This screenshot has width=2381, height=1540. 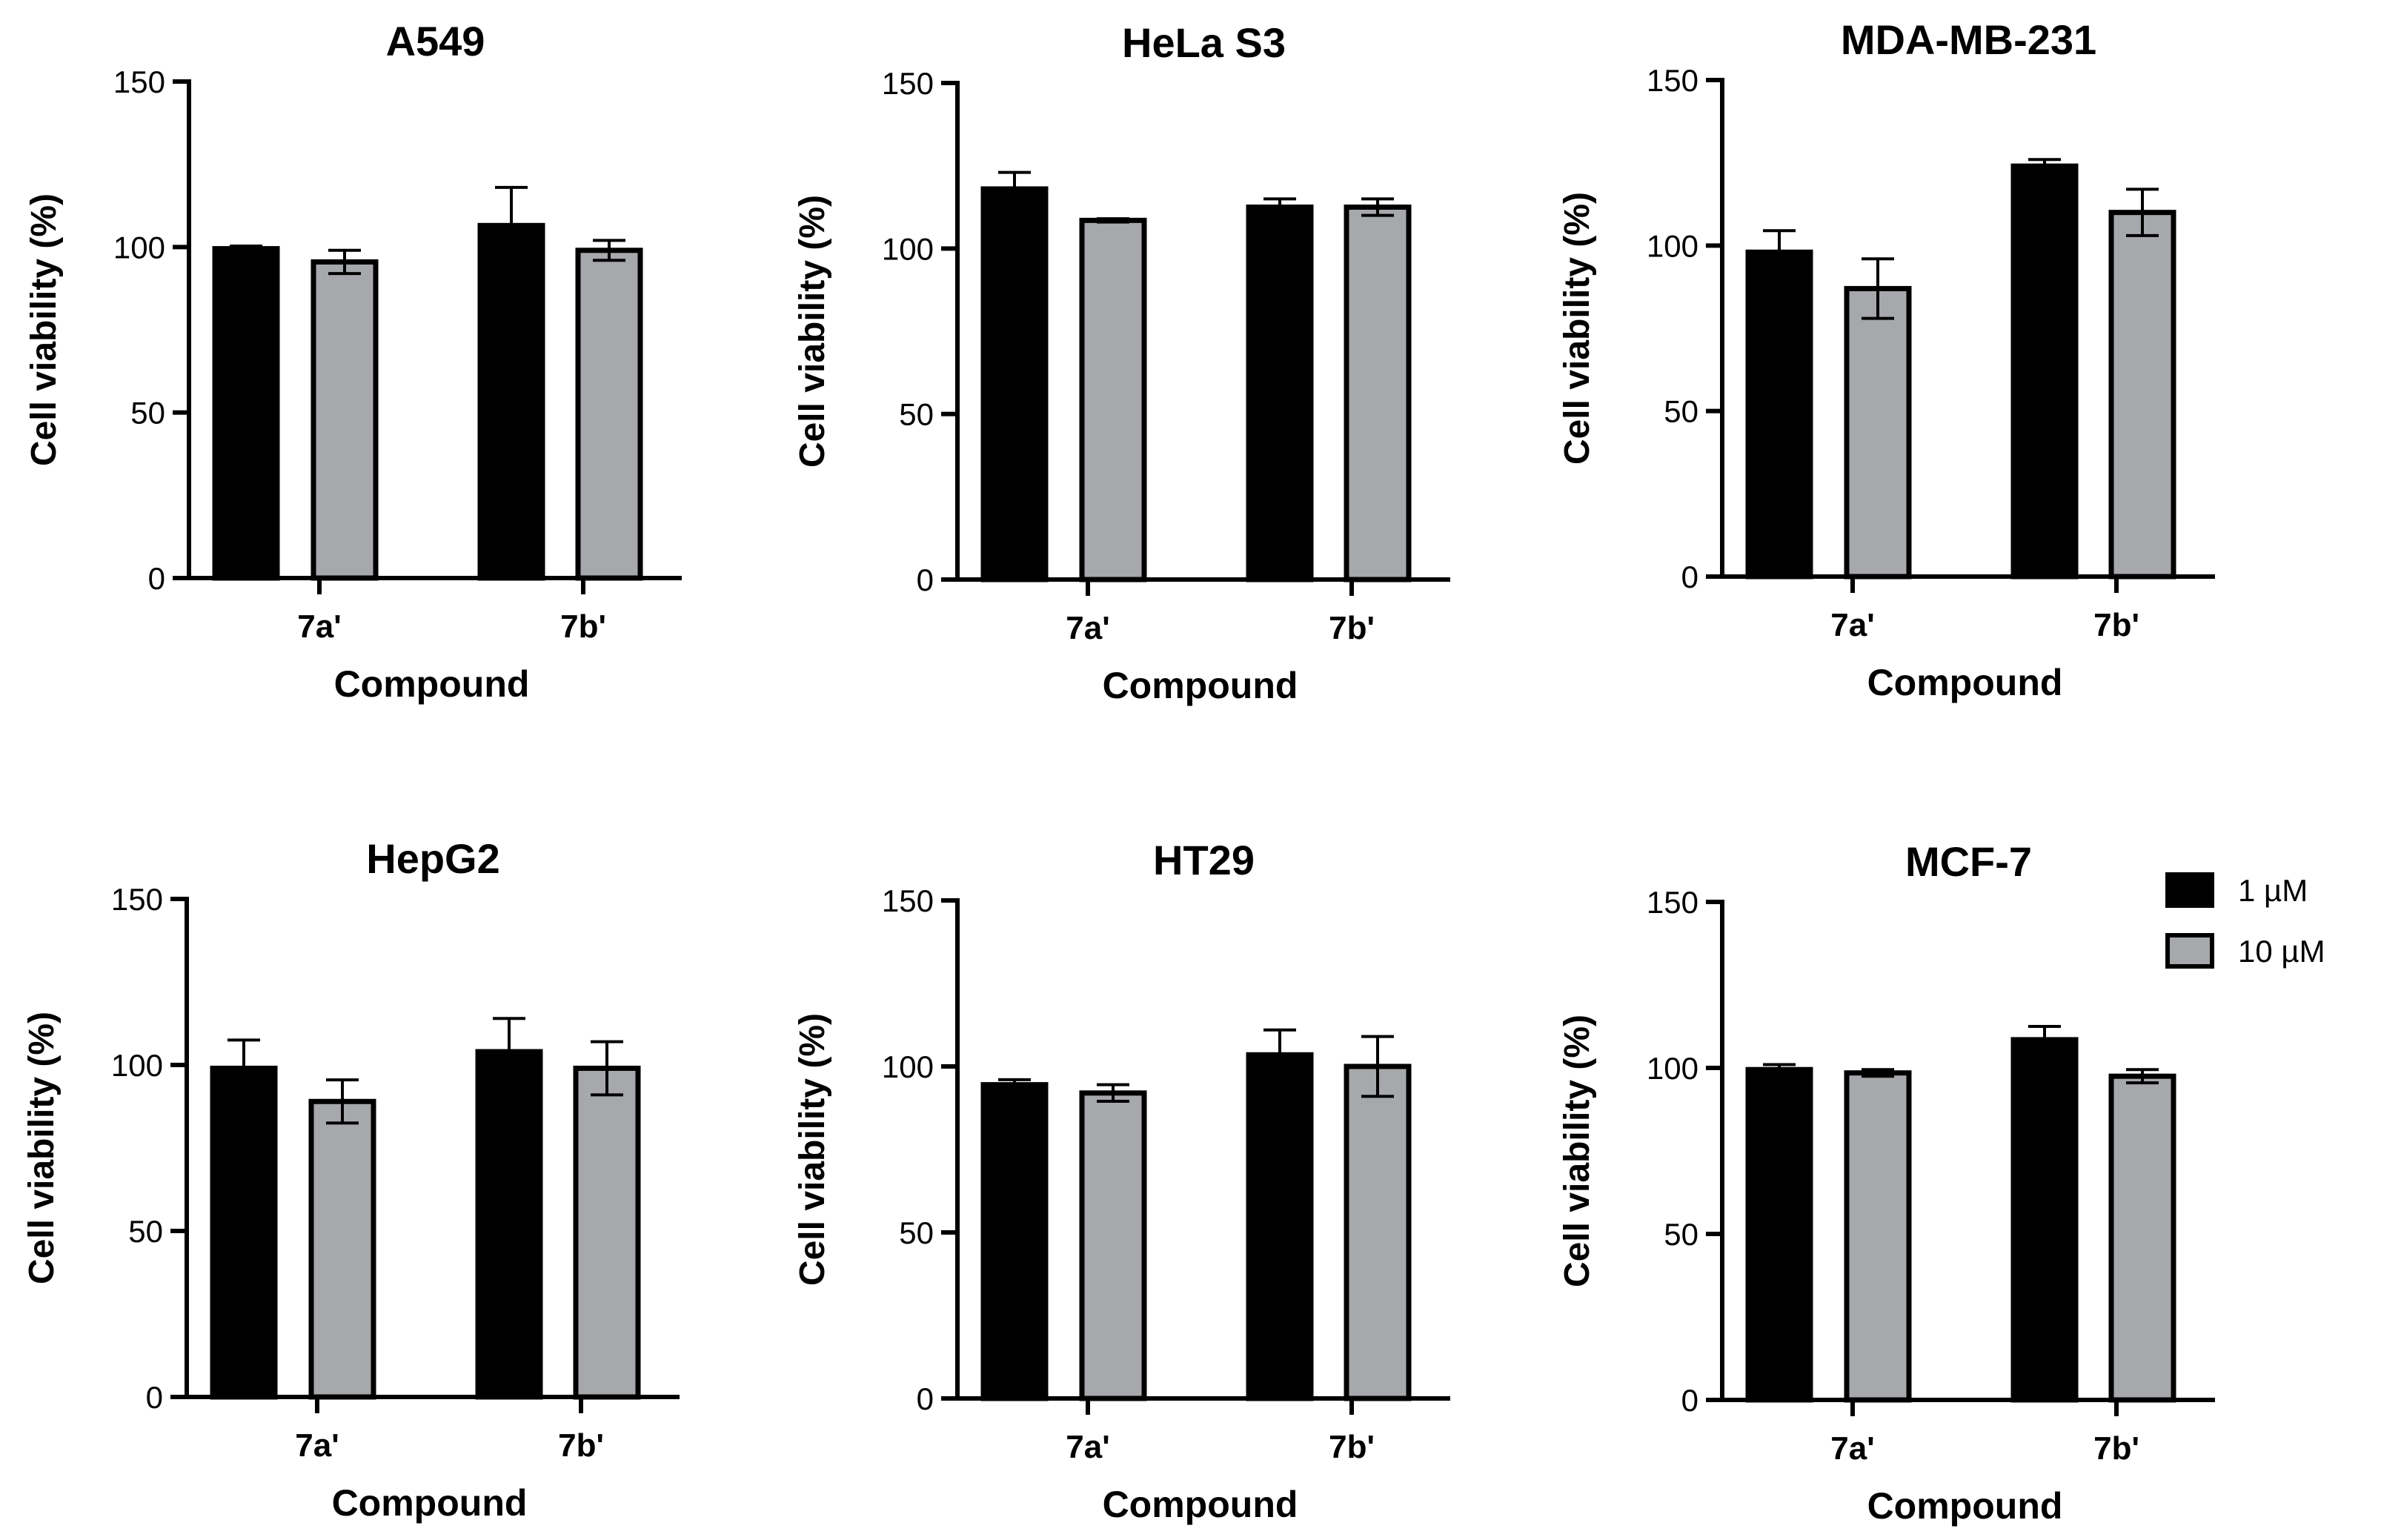 What do you see at coordinates (2245, 920) in the screenshot?
I see `legend: 1 µM 10 µM` at bounding box center [2245, 920].